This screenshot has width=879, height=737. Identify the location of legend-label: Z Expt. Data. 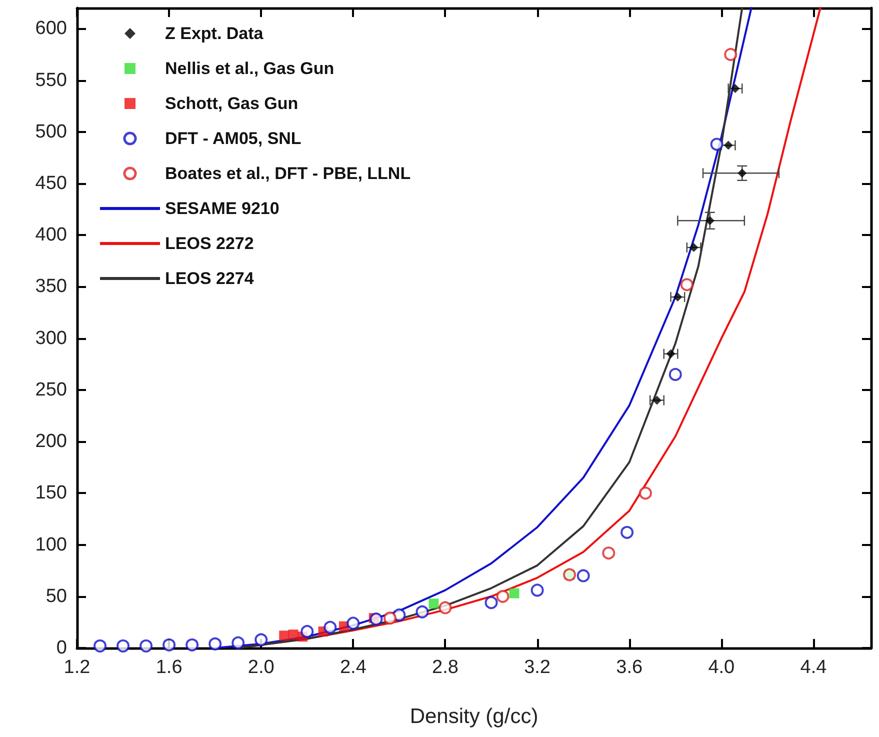
(214, 33).